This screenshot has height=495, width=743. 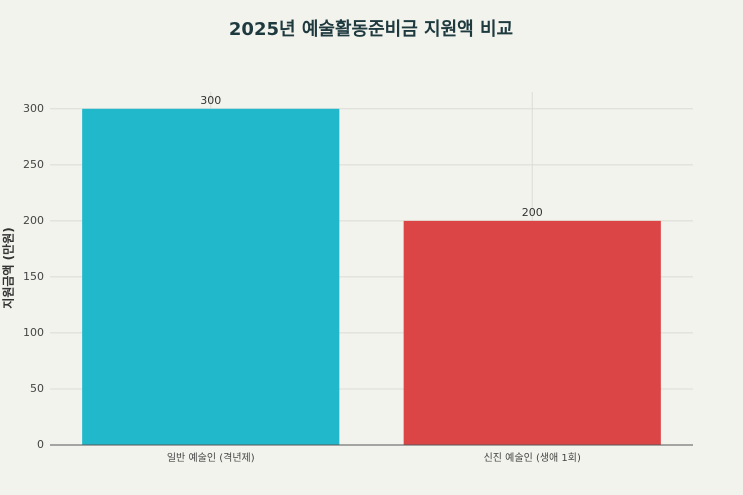 What do you see at coordinates (37, 388) in the screenshot?
I see `y-tick-label: 50` at bounding box center [37, 388].